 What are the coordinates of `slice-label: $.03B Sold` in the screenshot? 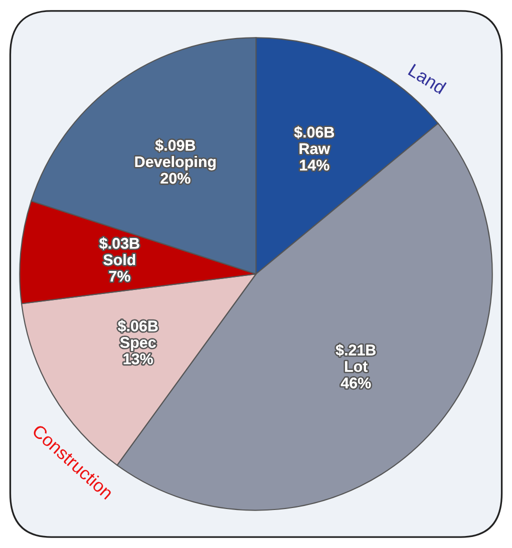 It's located at (119, 251).